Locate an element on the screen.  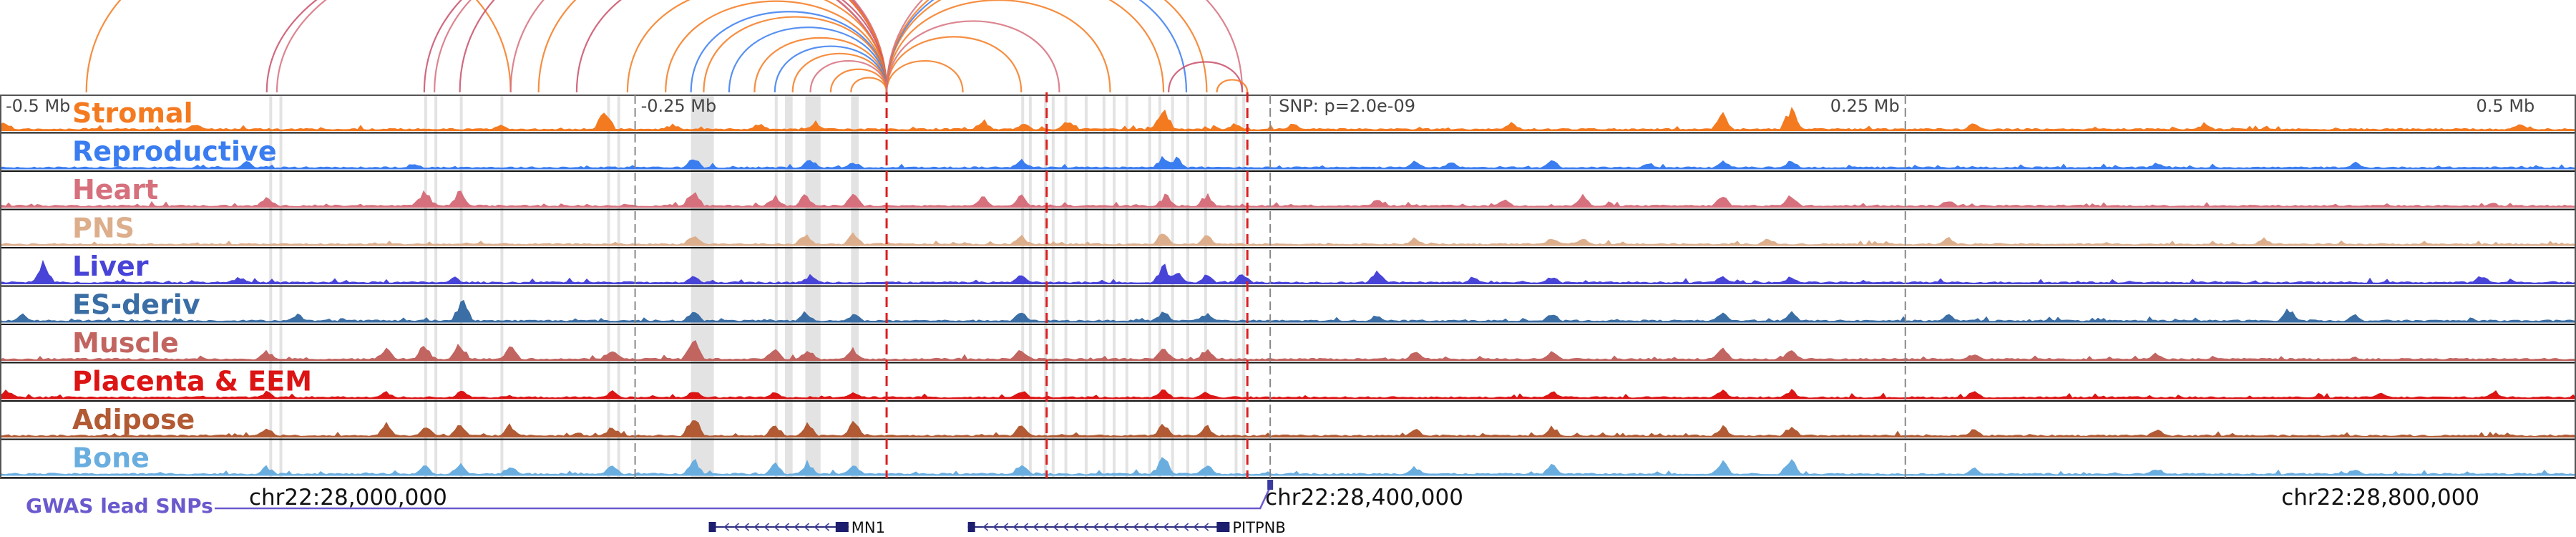
signal-track-muscle is located at coordinates (1288, 350).